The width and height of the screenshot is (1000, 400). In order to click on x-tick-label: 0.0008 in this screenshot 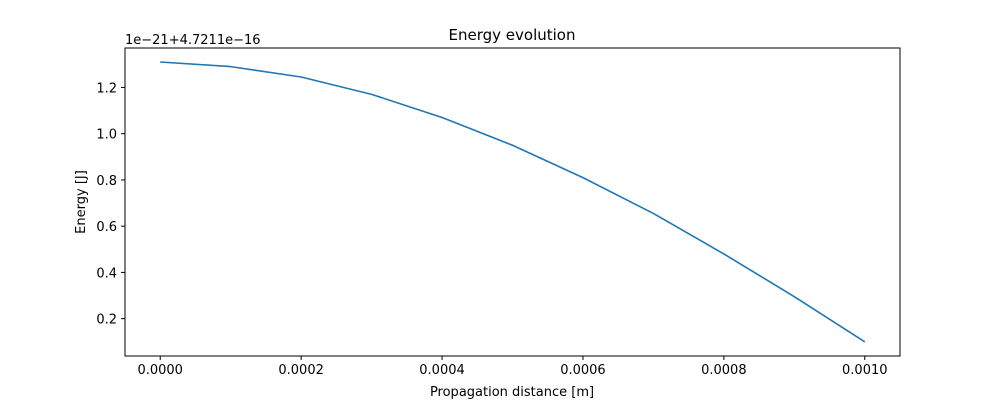, I will do `click(724, 370)`.